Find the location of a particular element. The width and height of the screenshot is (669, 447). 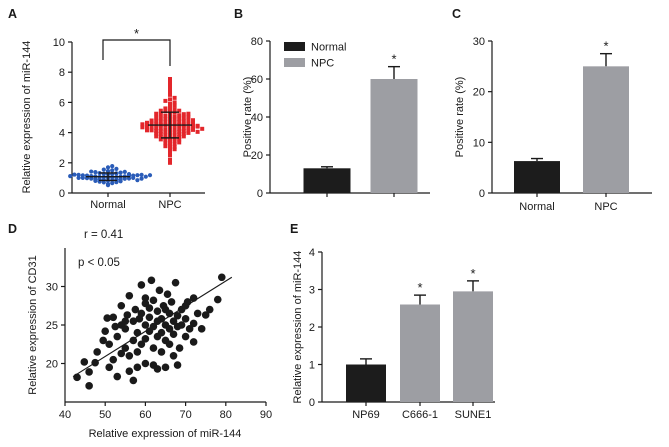

y-tick-label: 60 is located at coordinates (257, 80).